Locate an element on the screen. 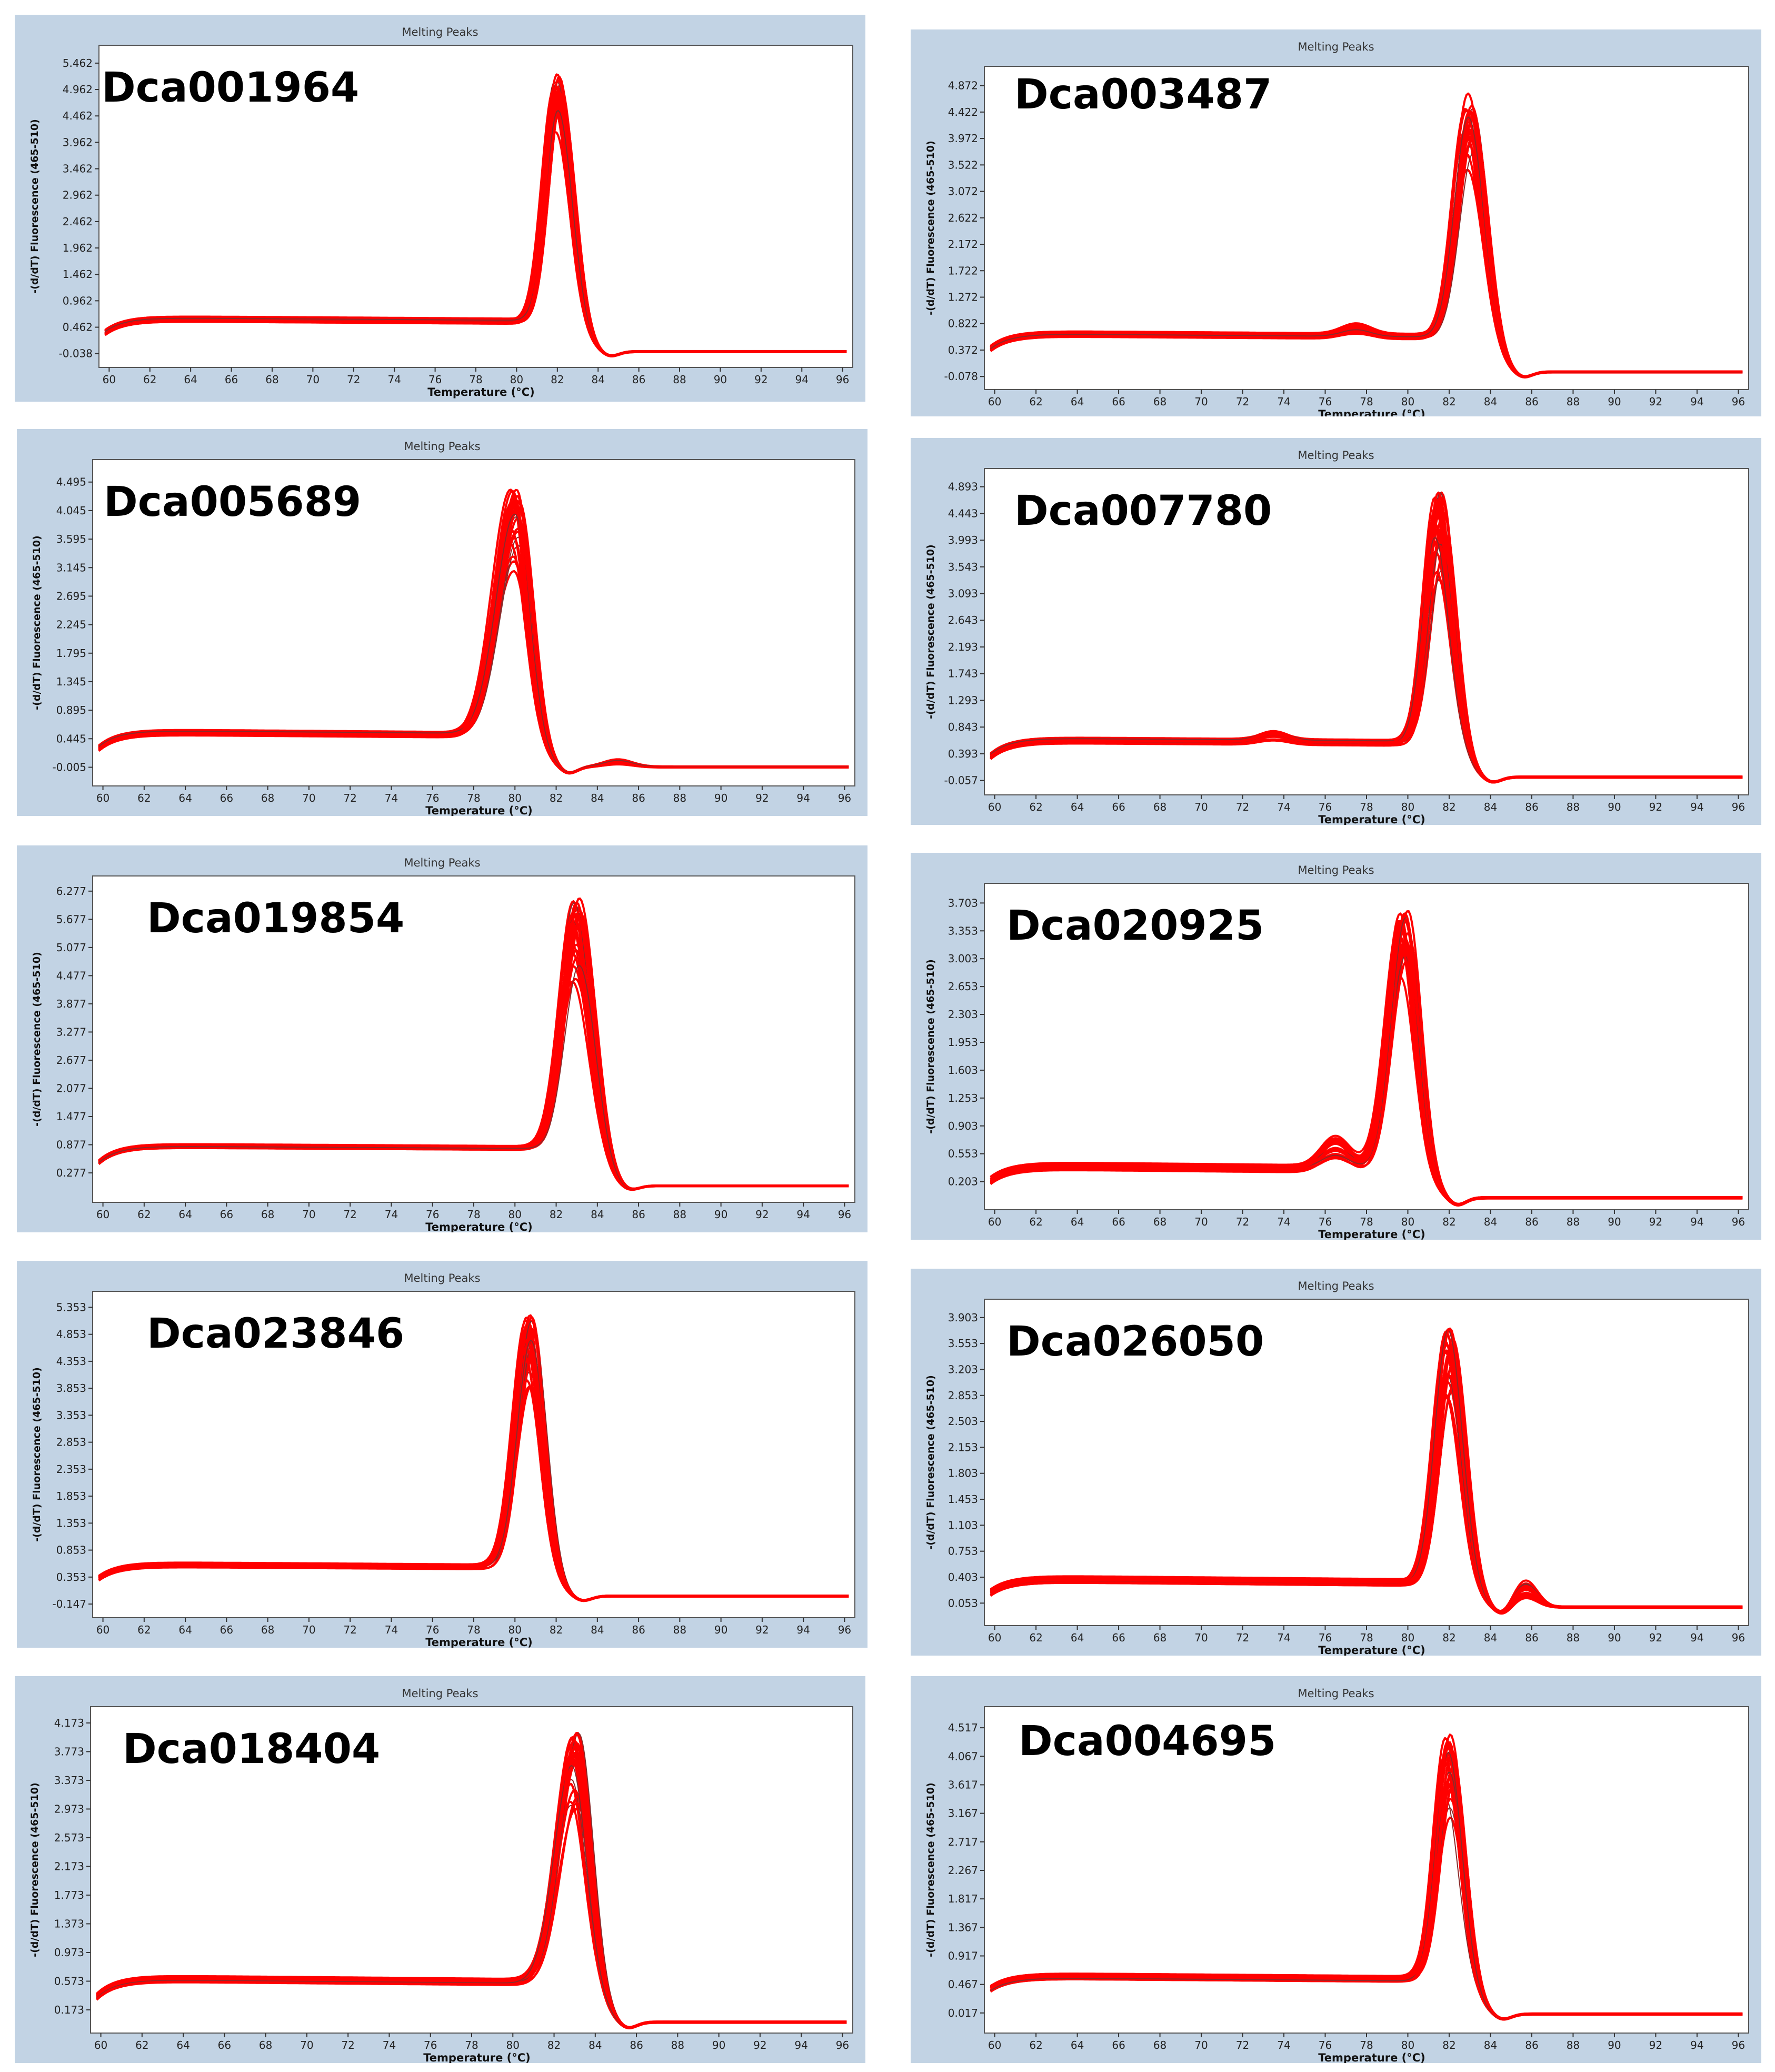 This screenshot has width=1775, height=2072. y-tick-label: 5.353 is located at coordinates (71, 1307).